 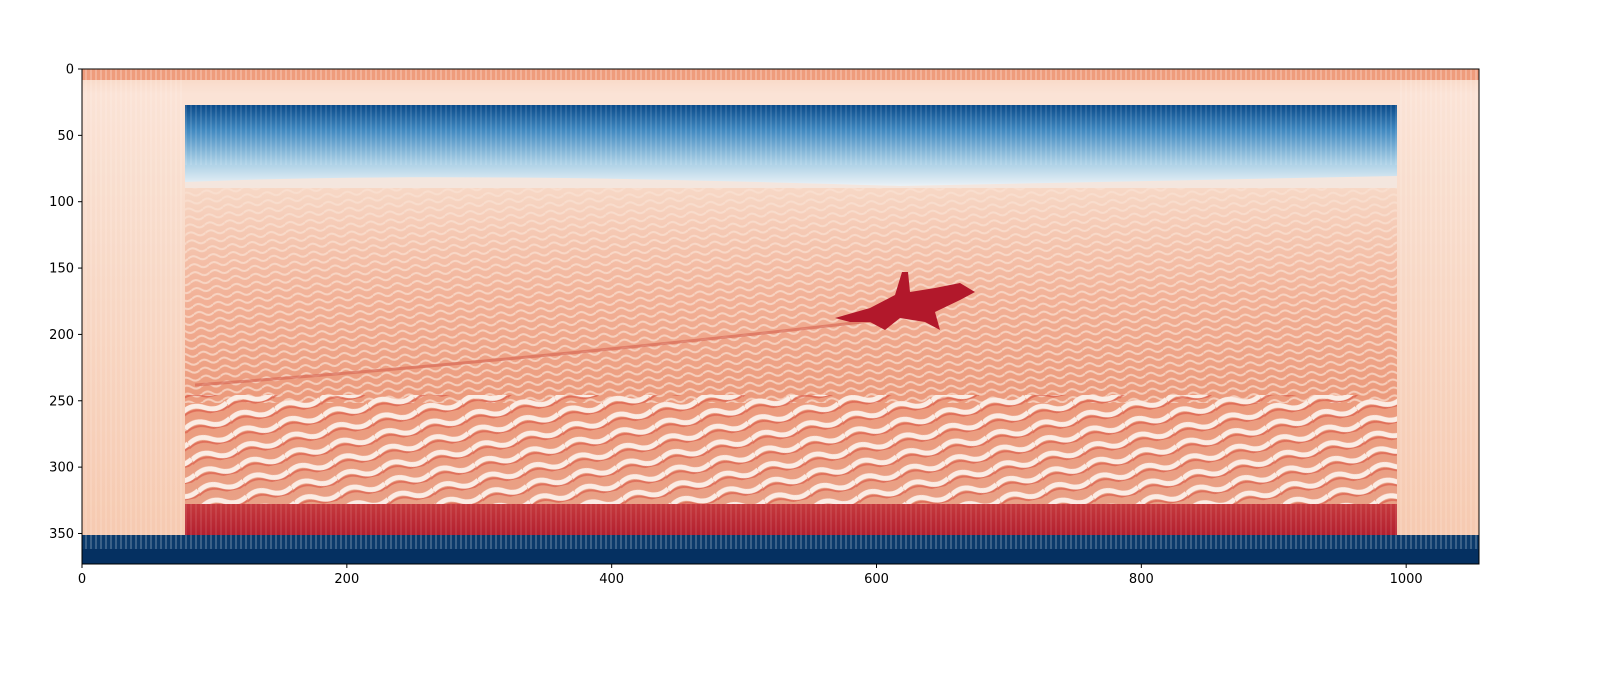 I want to click on y-tick-label: 150, so click(x=61, y=269).